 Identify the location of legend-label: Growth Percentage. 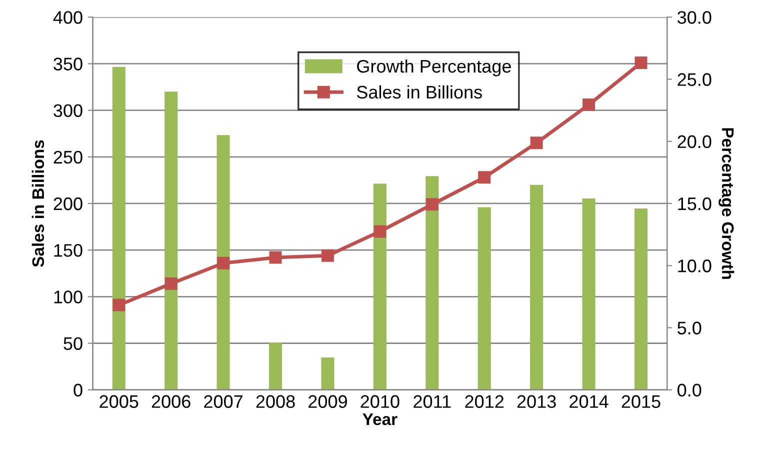
(434, 67).